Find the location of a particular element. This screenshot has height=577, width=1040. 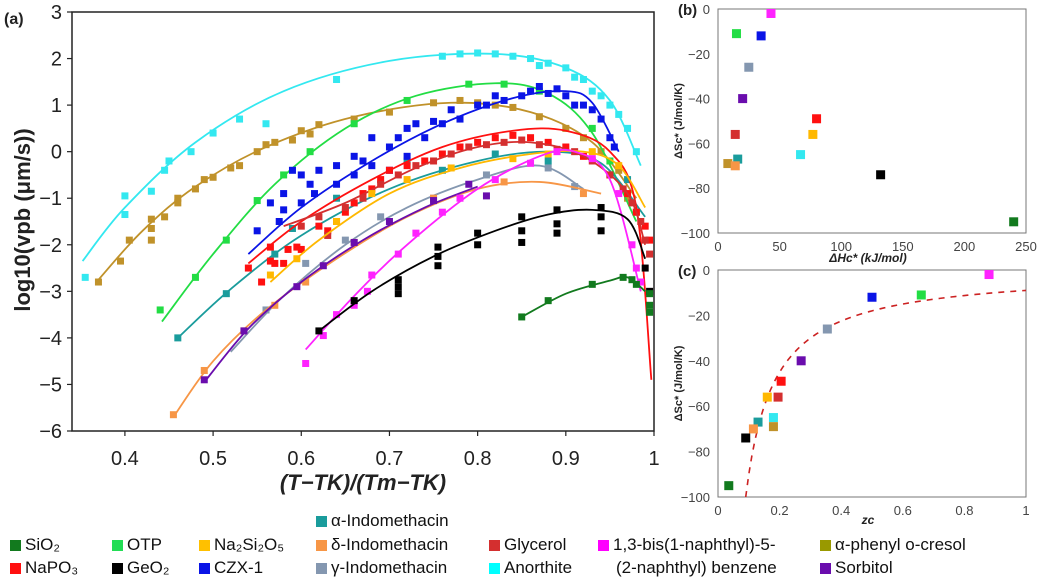

y-tick-label-a: −3 is located at coordinates (50, 292).